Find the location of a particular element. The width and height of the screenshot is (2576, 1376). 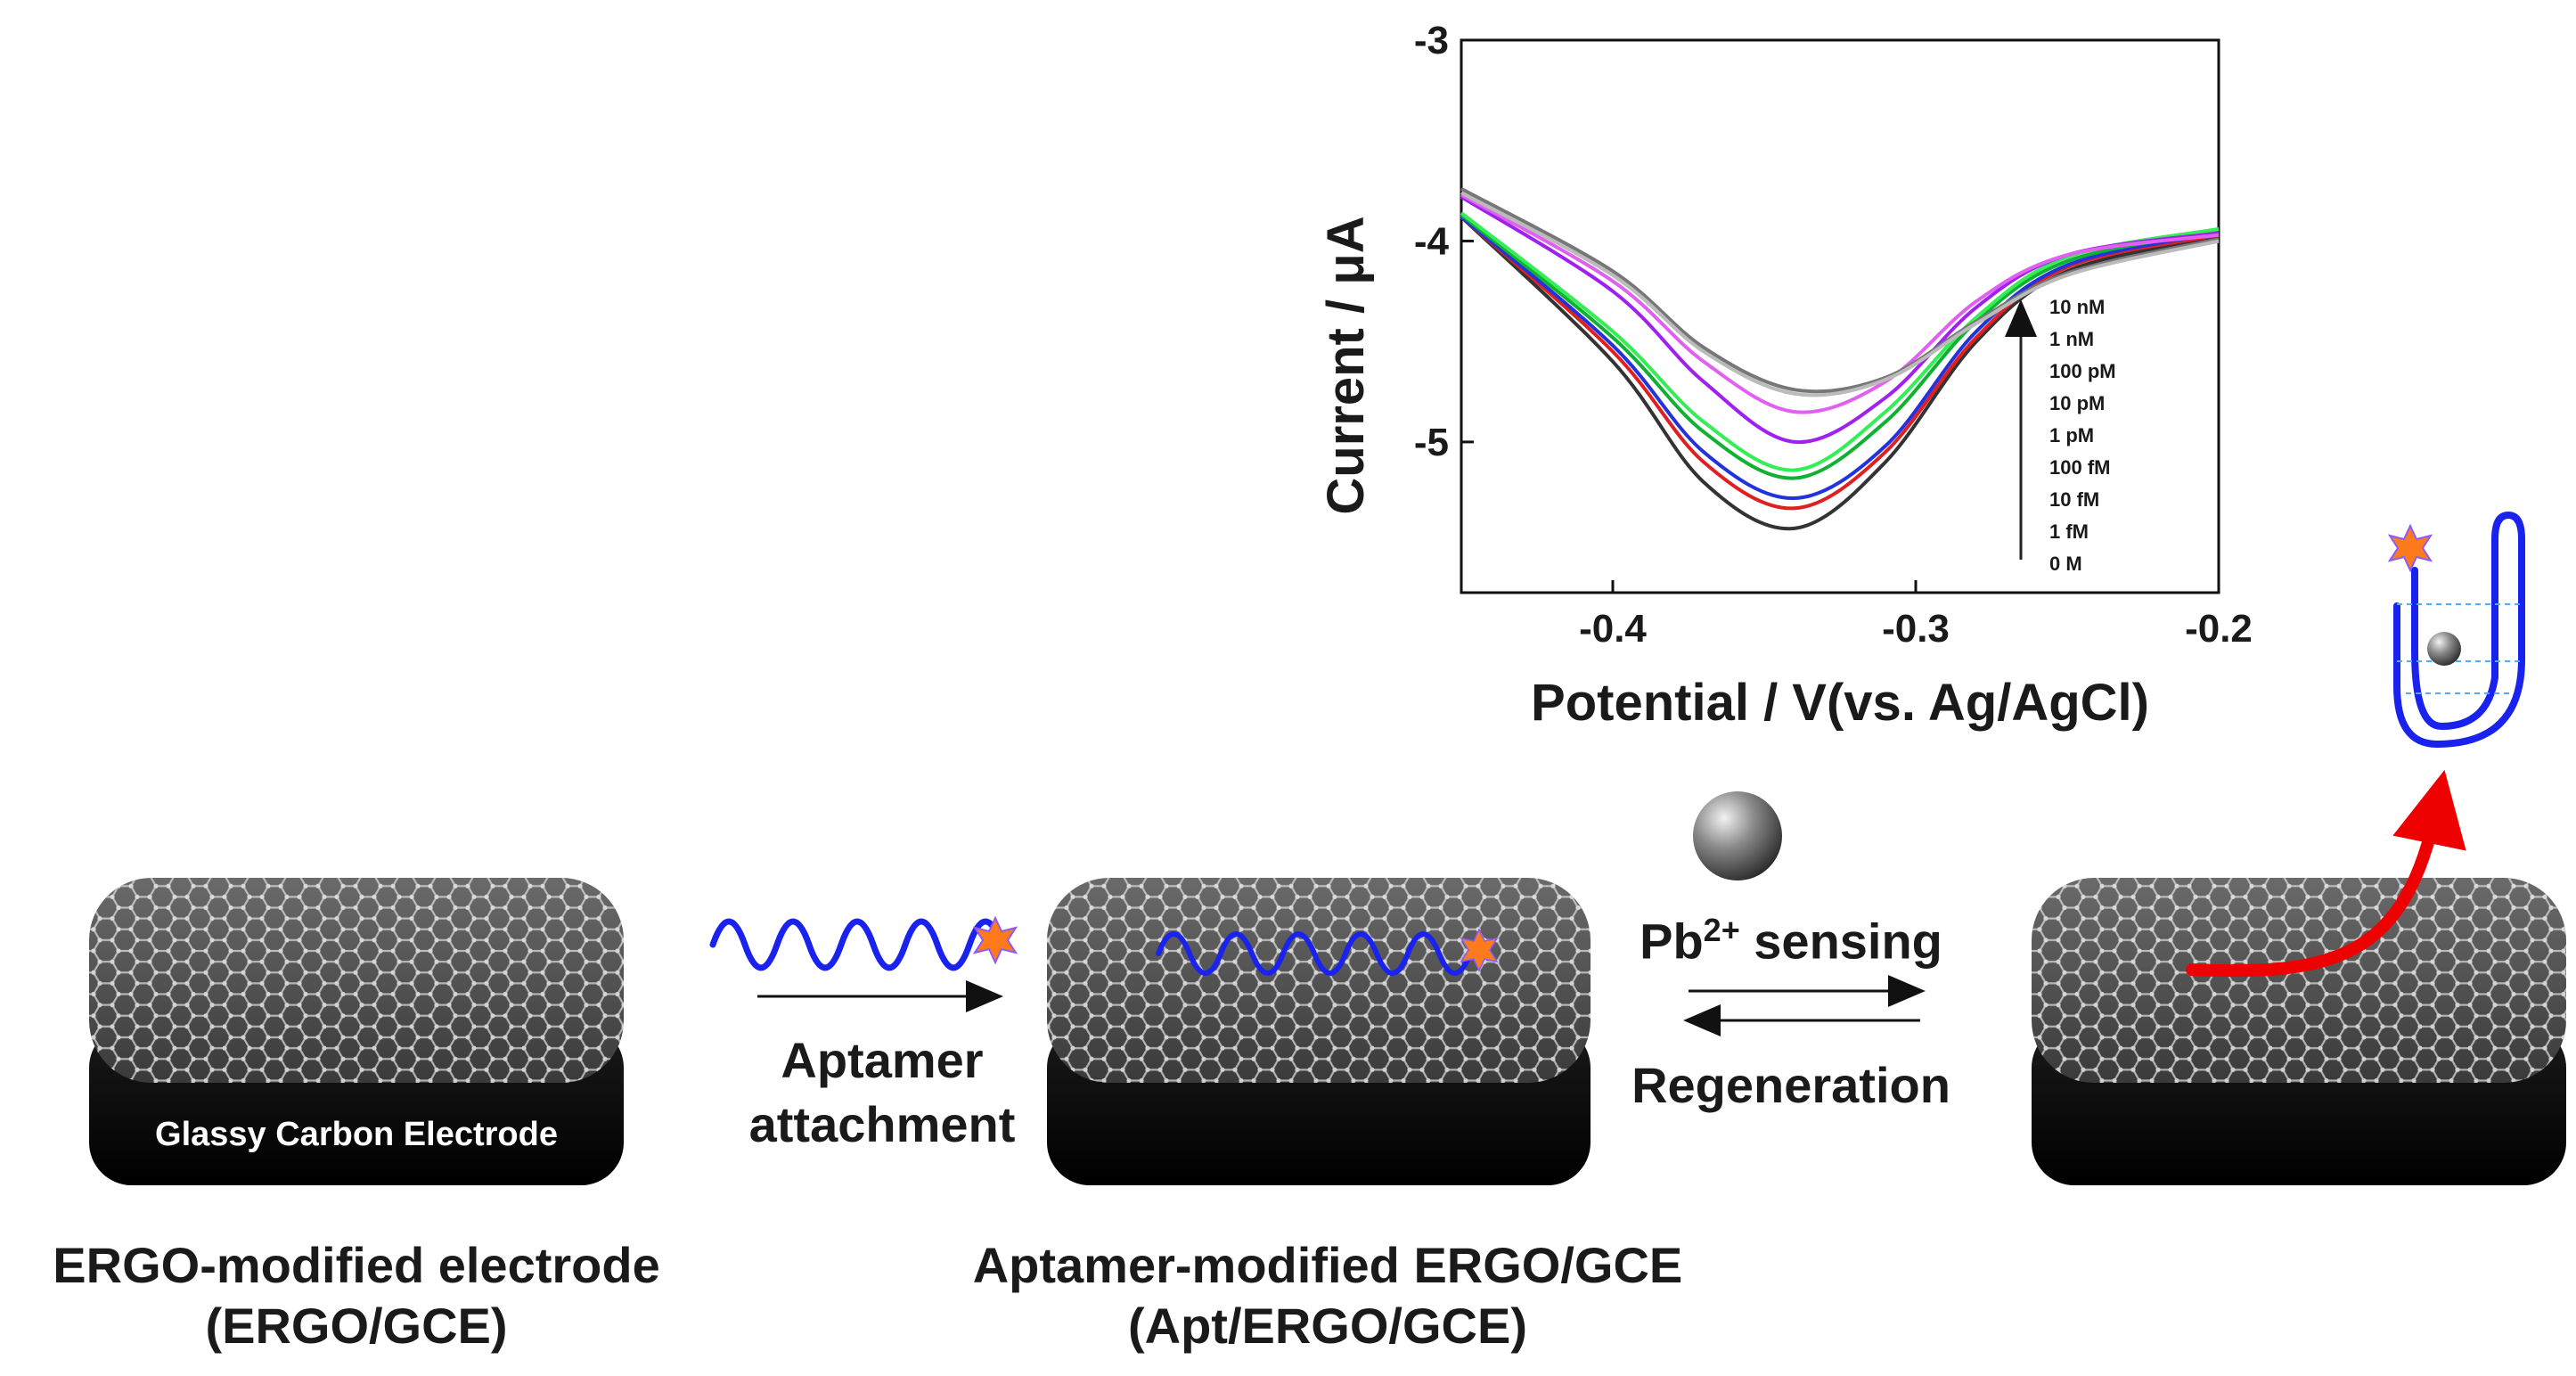

sensing-word: sensing is located at coordinates (1840, 941).